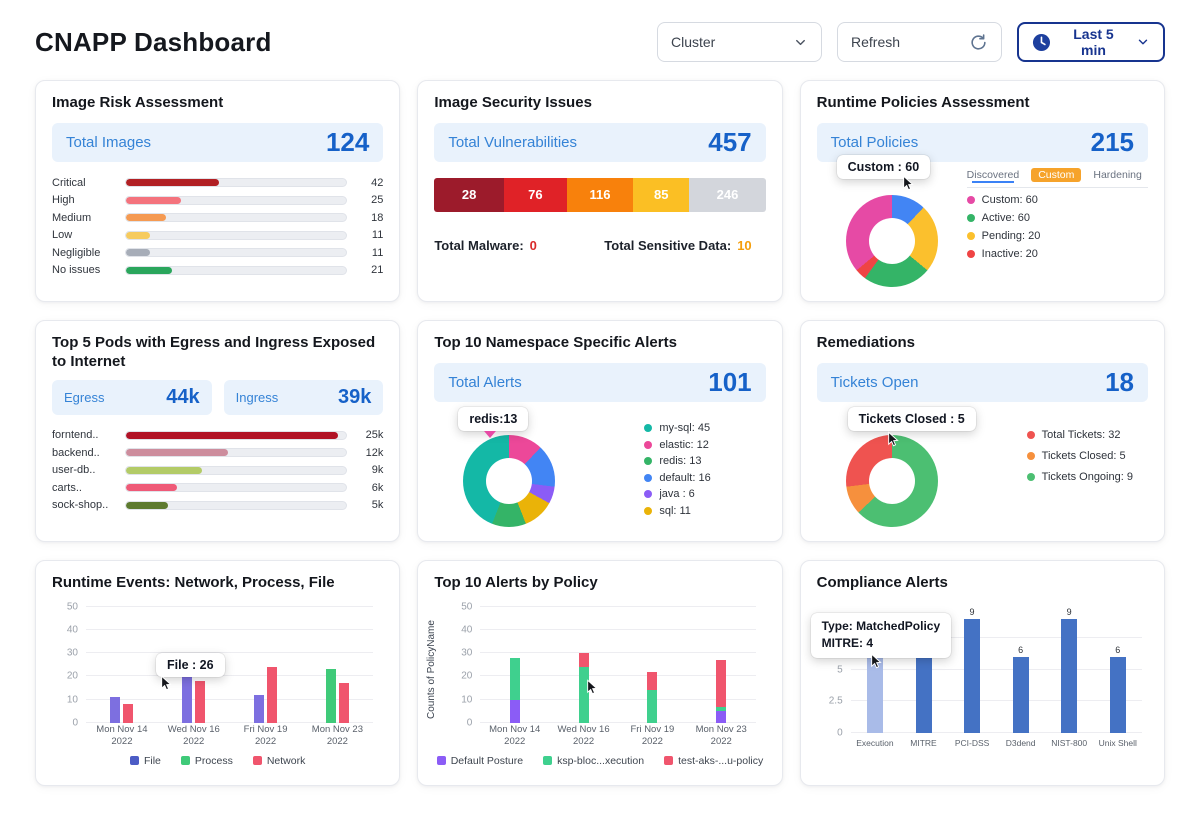 The image size is (1200, 836). Describe the element at coordinates (1057, 218) in the screenshot. I see `legend-item: Active: 60` at that location.